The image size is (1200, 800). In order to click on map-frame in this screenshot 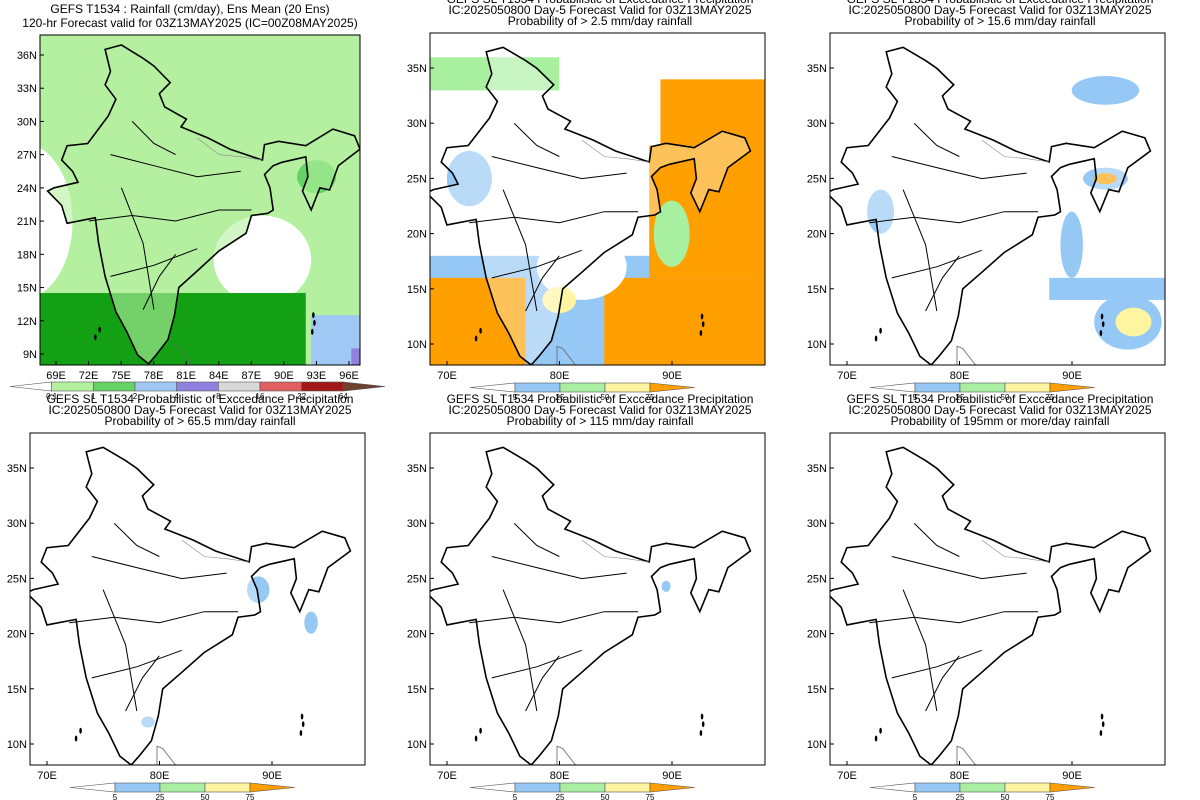, I will do `click(997, 599)`.